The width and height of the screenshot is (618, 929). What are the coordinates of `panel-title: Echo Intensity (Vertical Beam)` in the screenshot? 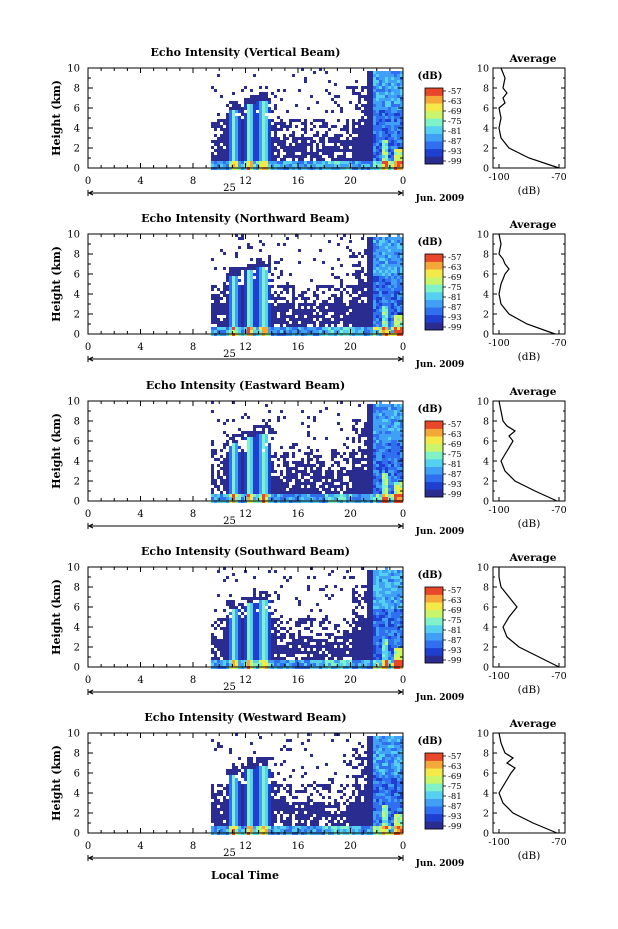 It's located at (245, 52).